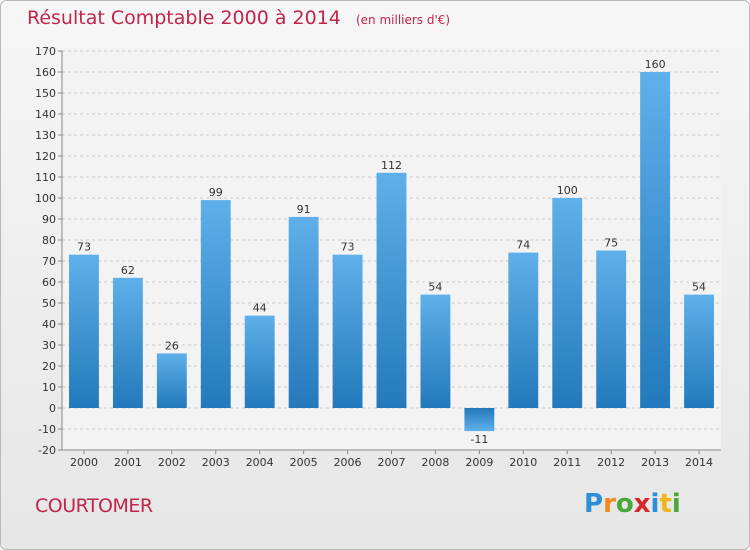  What do you see at coordinates (435, 351) in the screenshot?
I see `bar-2008` at bounding box center [435, 351].